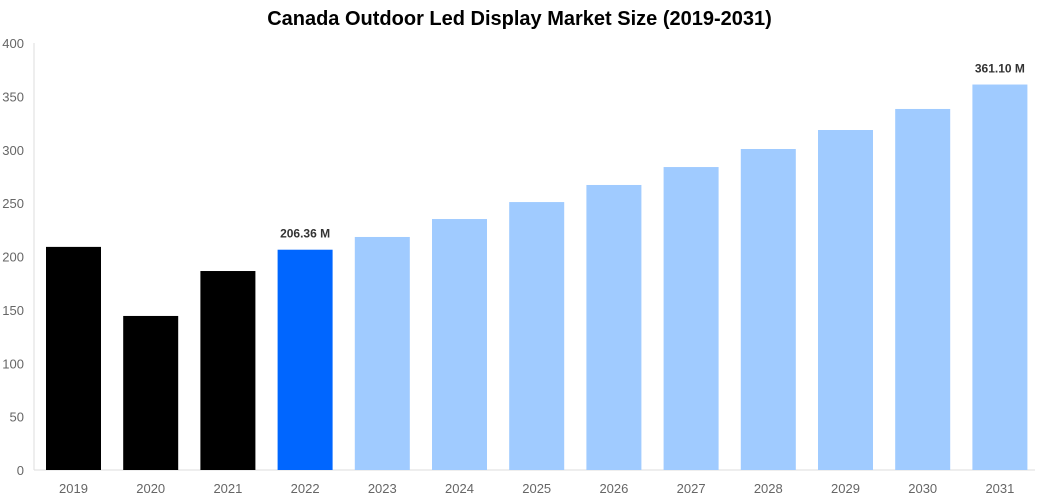  What do you see at coordinates (228, 370) in the screenshot?
I see `bar-2021` at bounding box center [228, 370].